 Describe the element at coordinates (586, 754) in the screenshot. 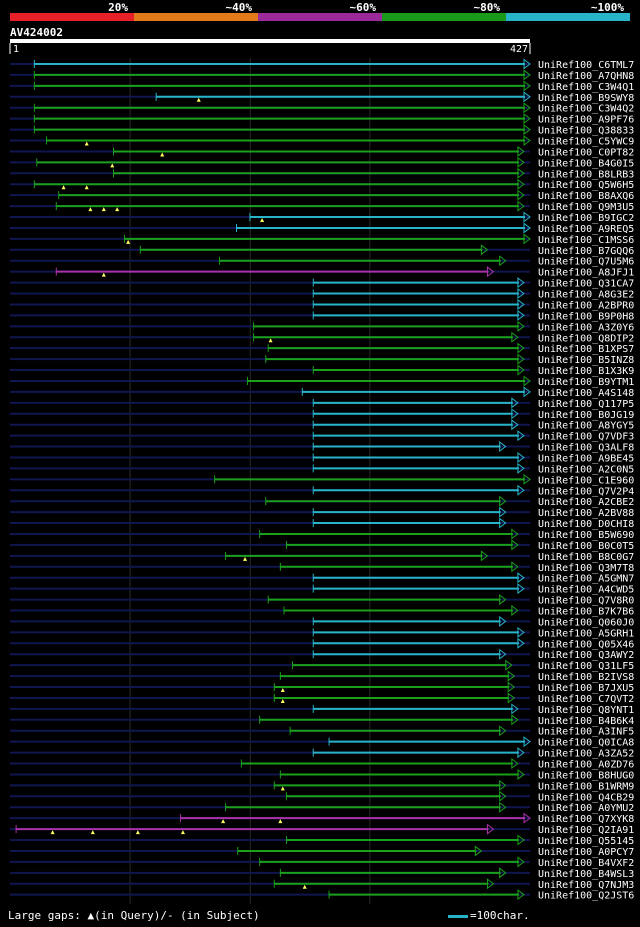

I see `hit-label: UniRef100_A3ZA52` at that location.